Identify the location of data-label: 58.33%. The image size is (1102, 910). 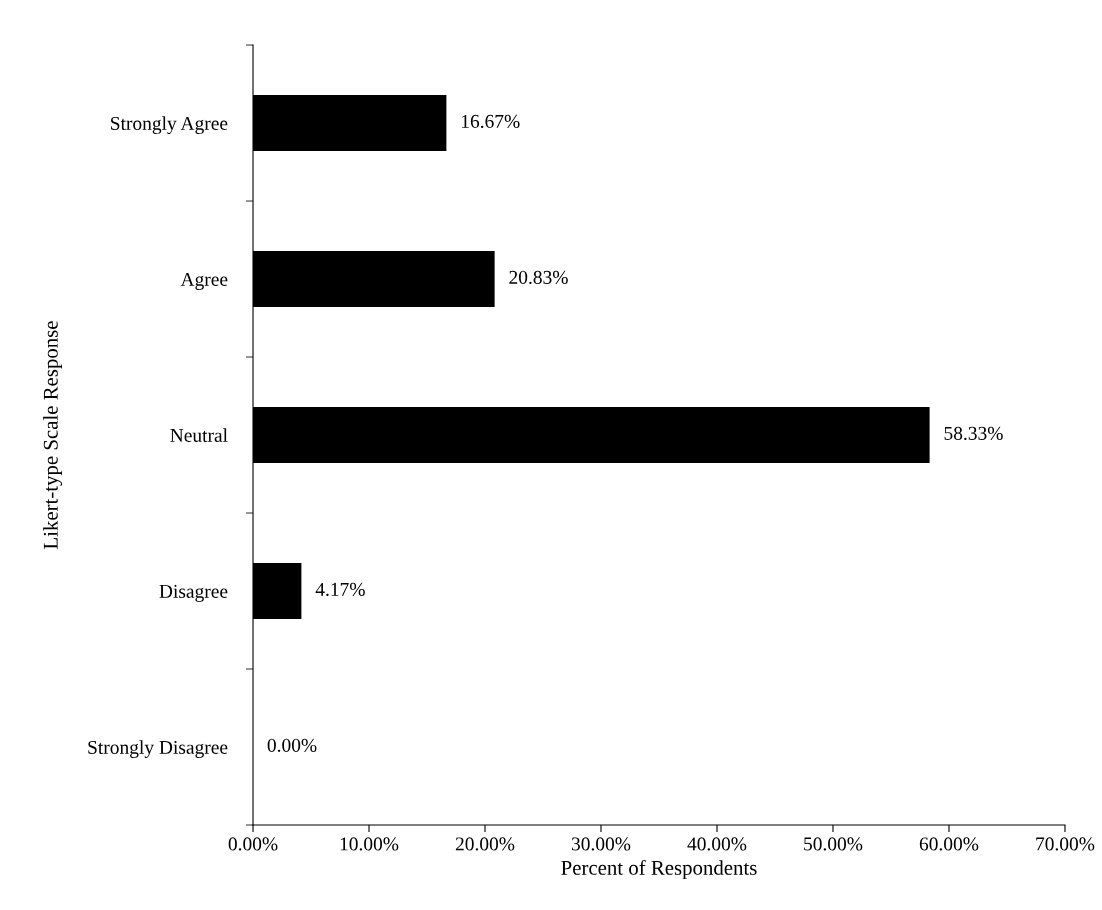
(973, 433).